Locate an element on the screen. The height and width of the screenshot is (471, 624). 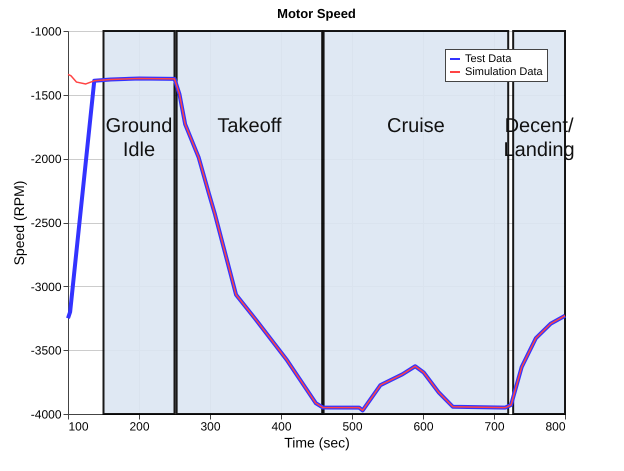
x-tick-label: 700 is located at coordinates (494, 427).